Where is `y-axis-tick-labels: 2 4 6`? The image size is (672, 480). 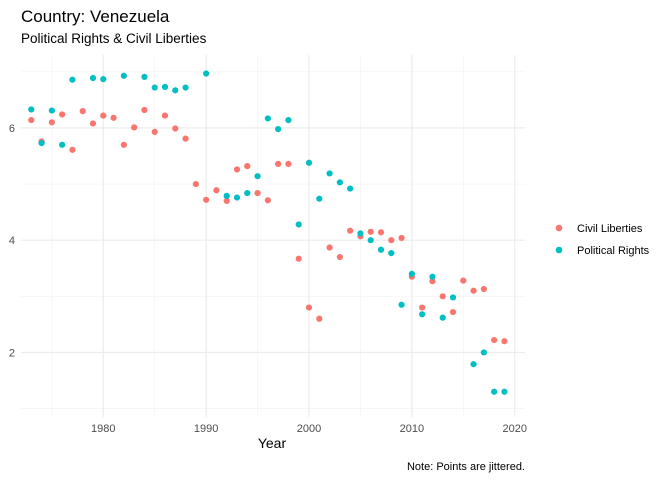
y-axis-tick-labels: 2 4 6 is located at coordinates (12, 241).